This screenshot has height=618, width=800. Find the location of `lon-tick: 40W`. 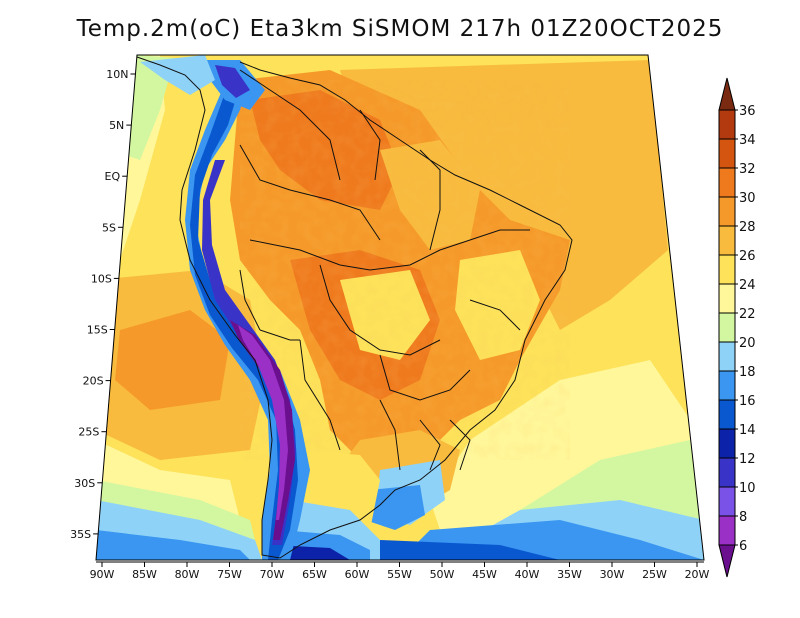

lon-tick: 40W is located at coordinates (527, 571).